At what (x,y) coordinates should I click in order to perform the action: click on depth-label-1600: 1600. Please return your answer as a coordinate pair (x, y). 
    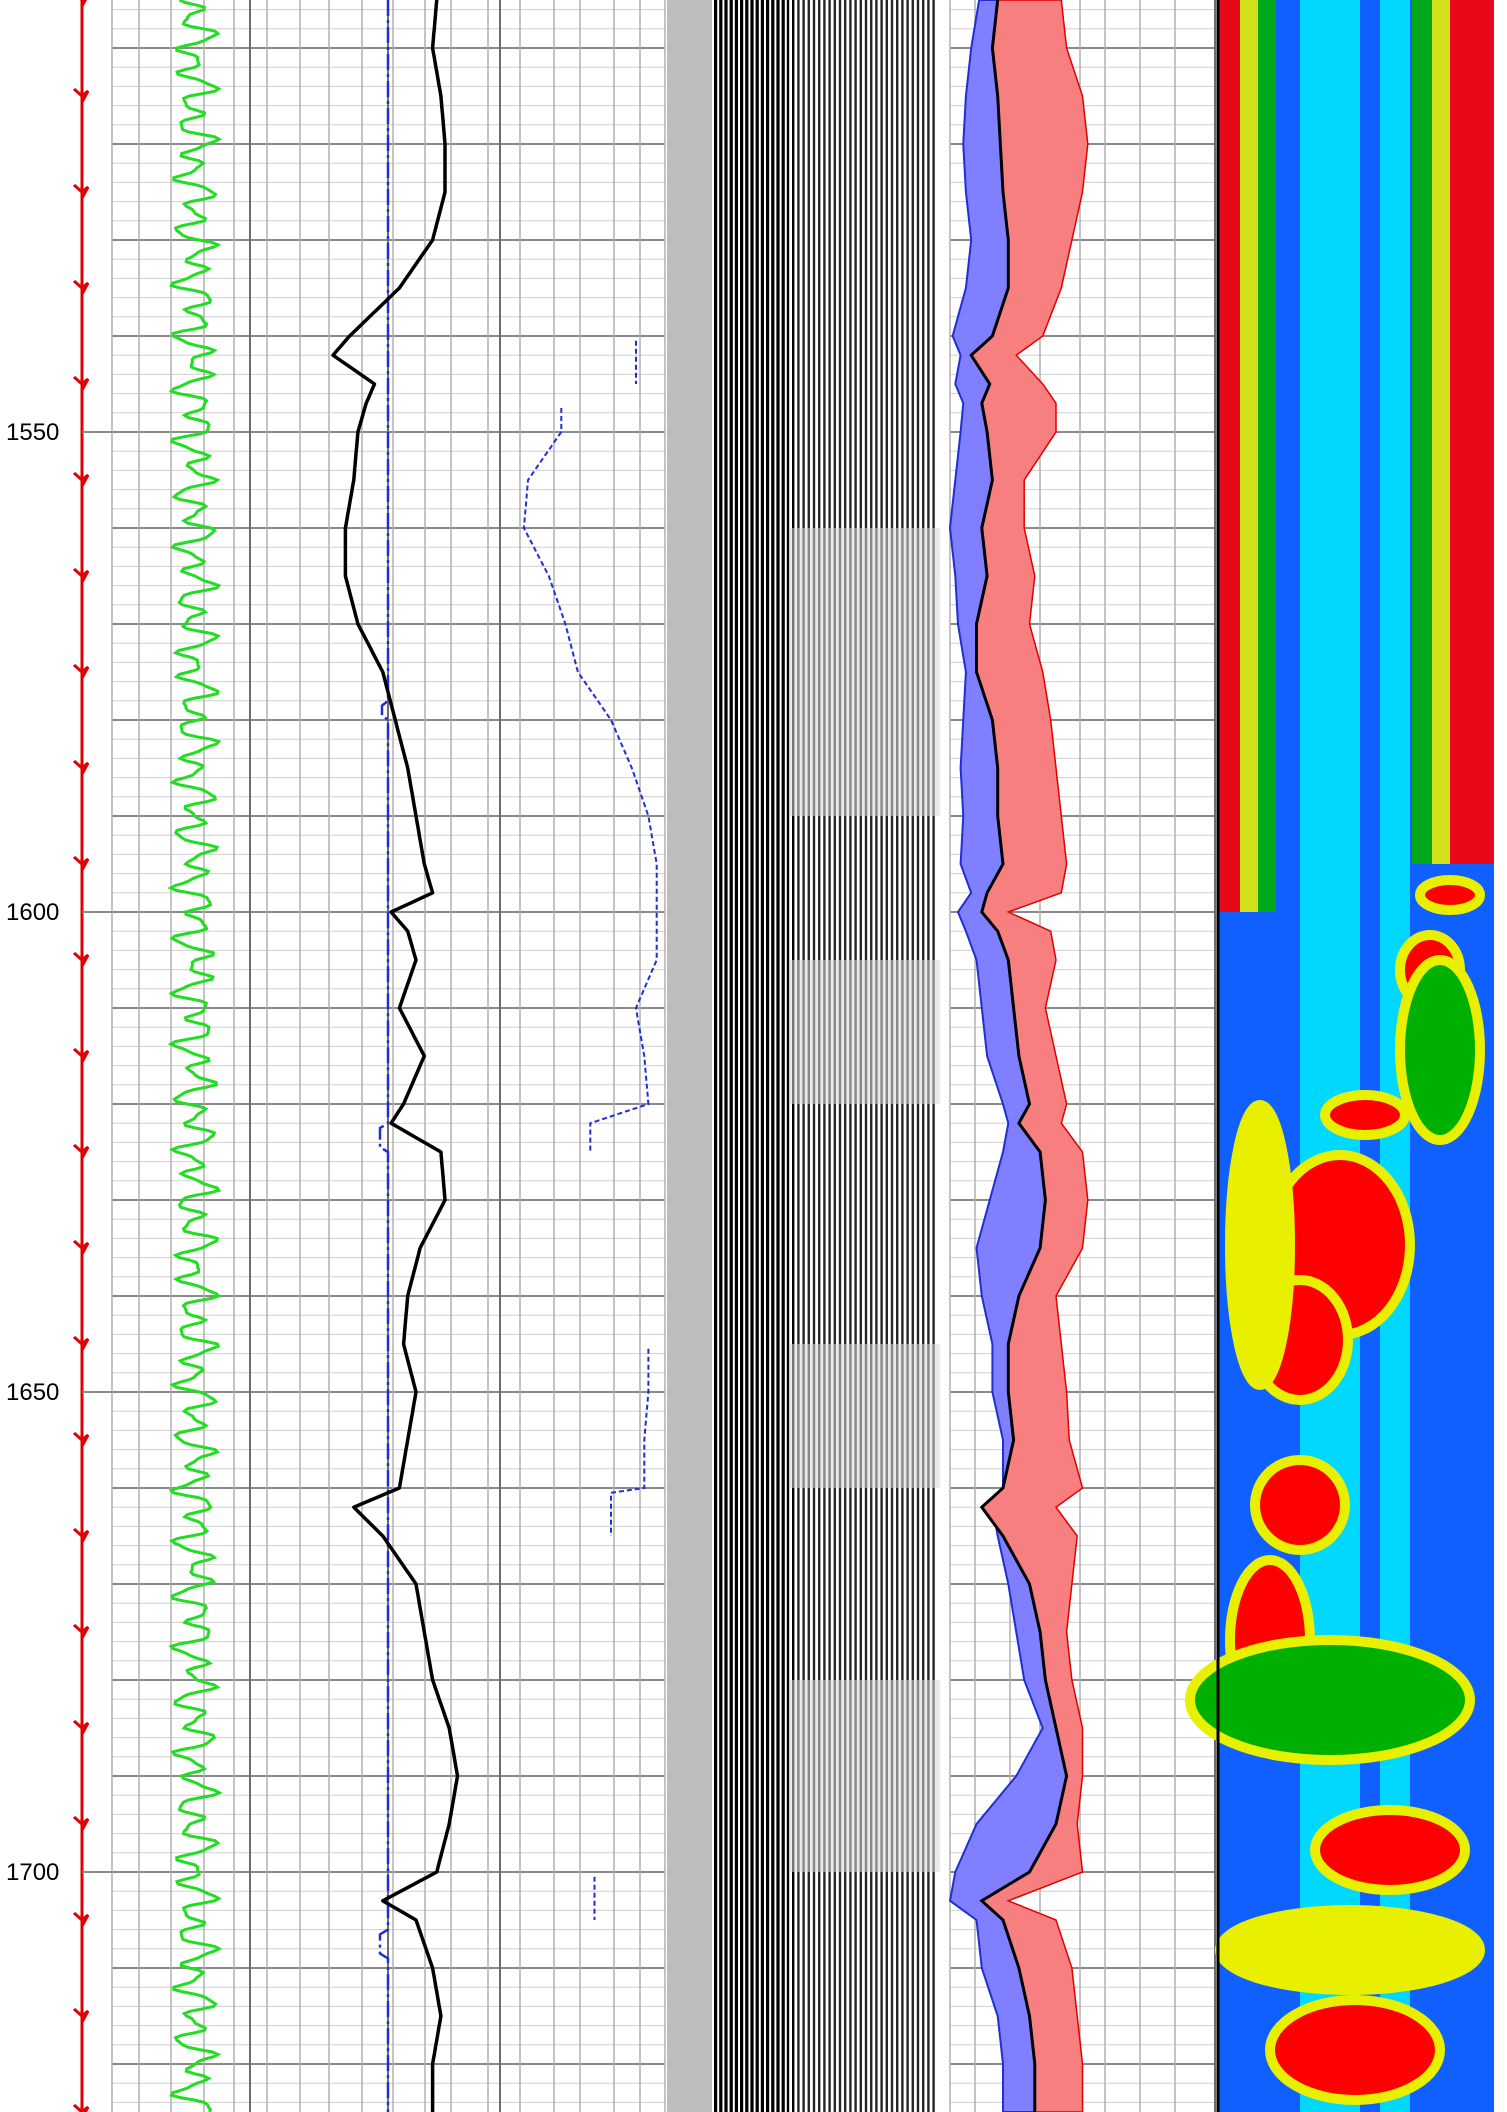
    Looking at the image, I should click on (32, 912).